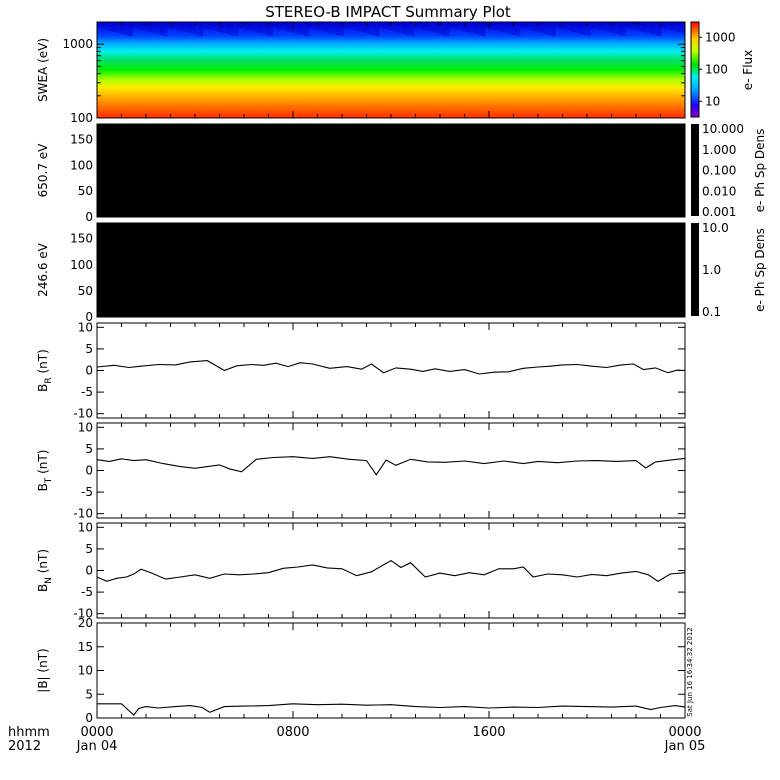  What do you see at coordinates (89, 471) in the screenshot?
I see `bt-panel-ytick-label: 0` at bounding box center [89, 471].